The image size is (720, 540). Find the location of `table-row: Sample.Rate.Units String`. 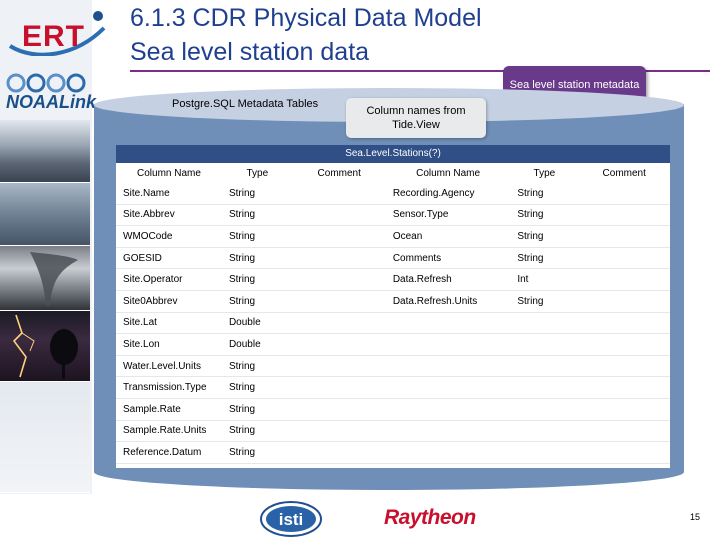

table-row: Sample.Rate.Units String is located at coordinates (393, 431).